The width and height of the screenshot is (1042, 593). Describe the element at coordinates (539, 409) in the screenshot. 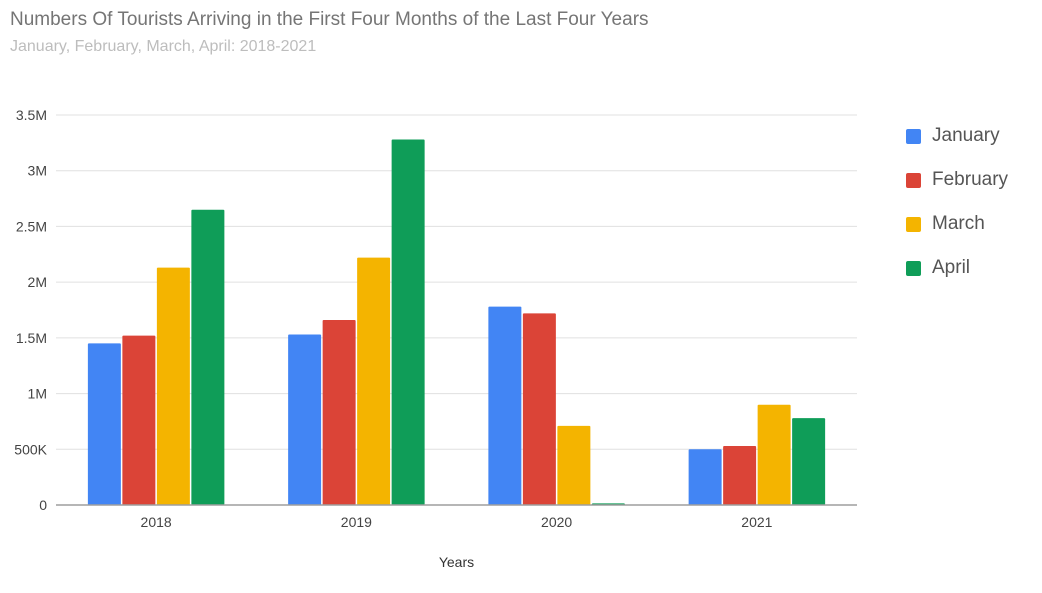

I see `bar-february-2020` at that location.